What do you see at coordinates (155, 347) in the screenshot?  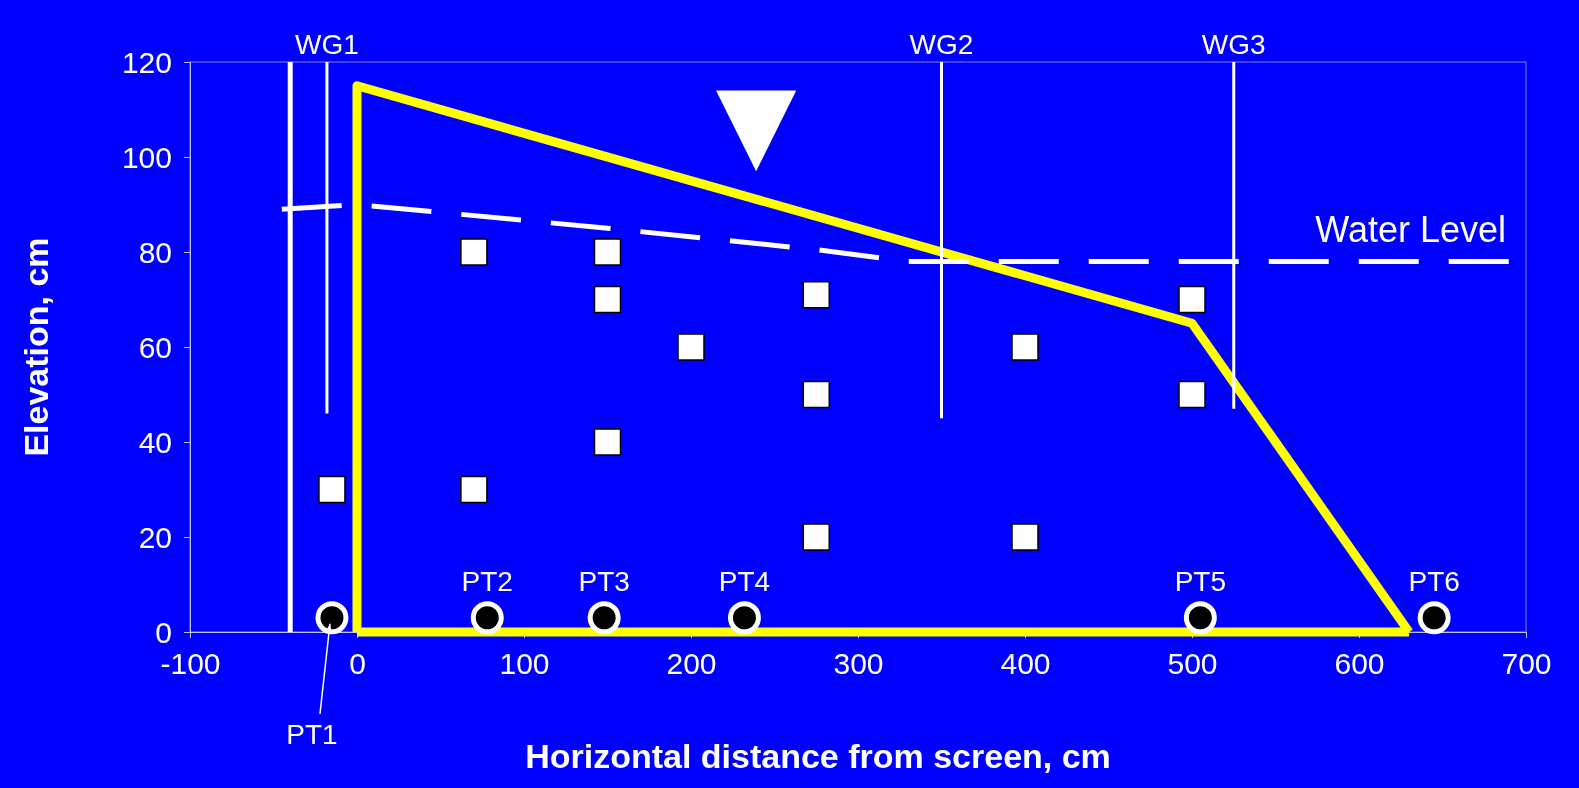 I see `y-tick-label: 60` at bounding box center [155, 347].